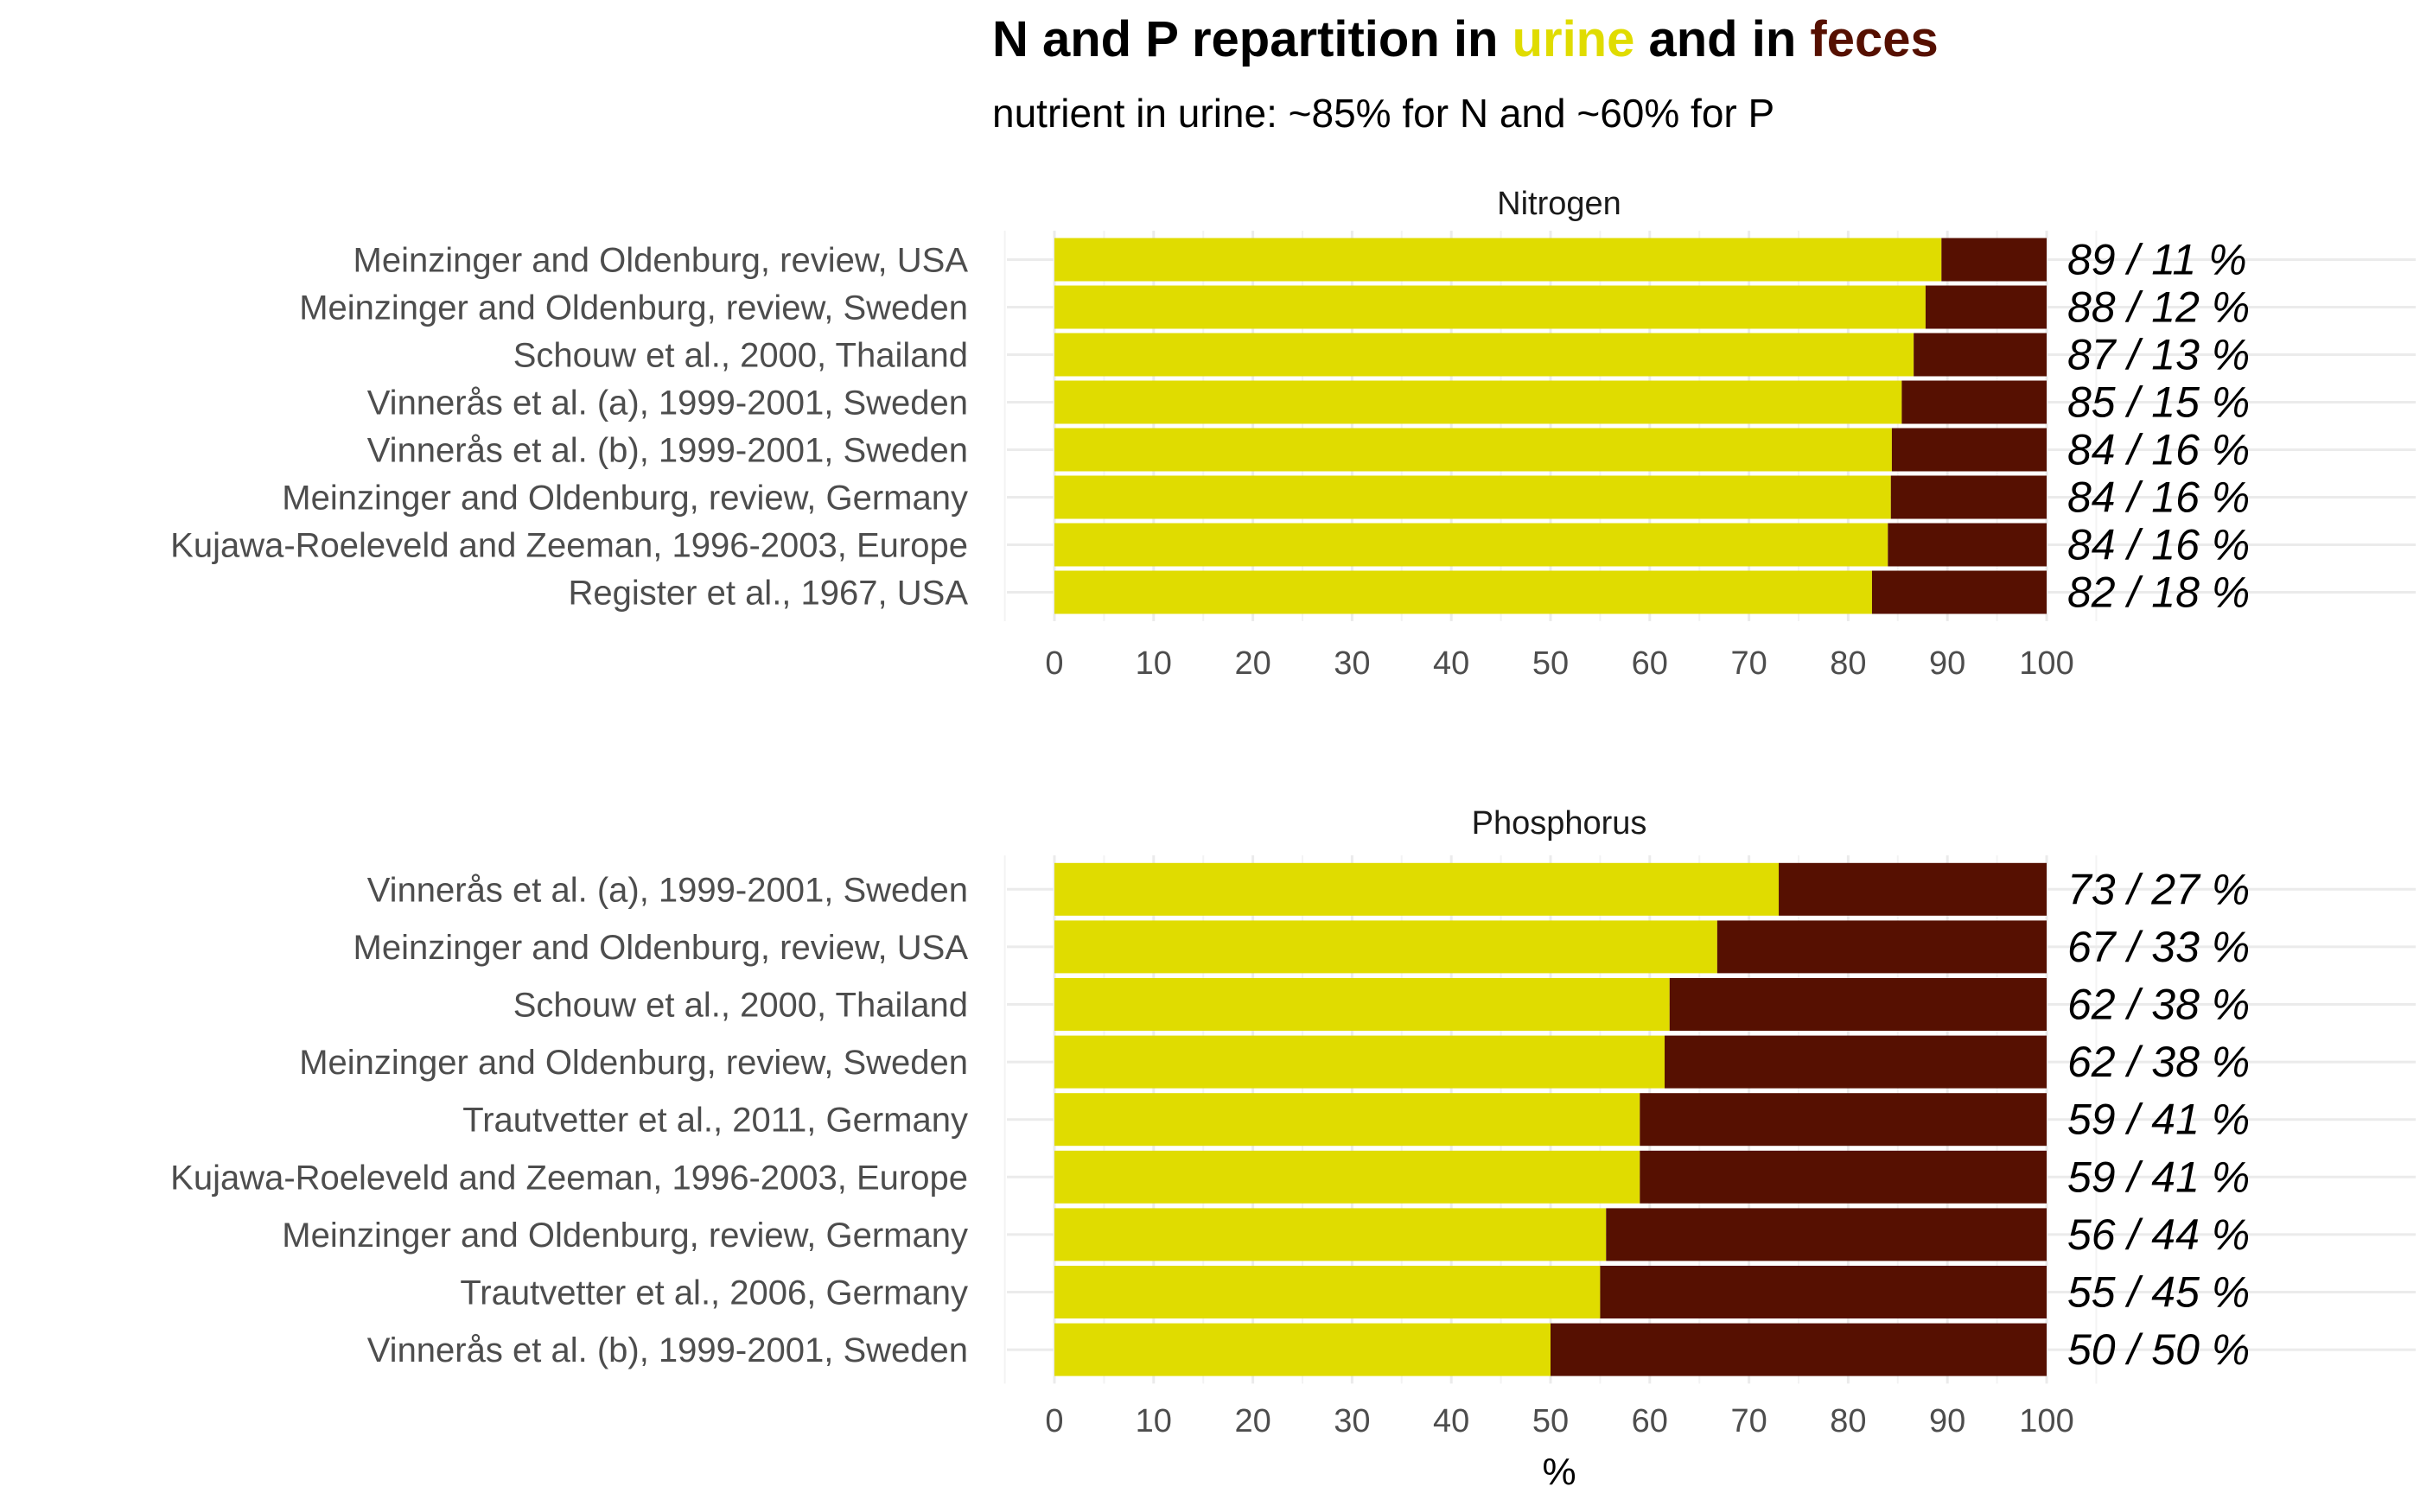  I want to click on facet-label: Phosphorus, so click(1559, 823).